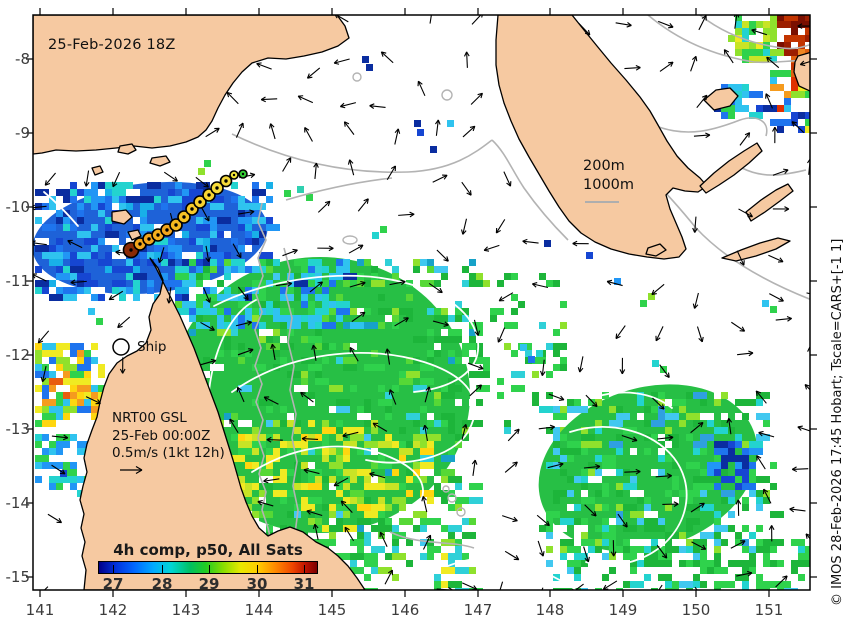 This screenshot has width=848, height=628. I want to click on ship-marker, so click(121, 347).